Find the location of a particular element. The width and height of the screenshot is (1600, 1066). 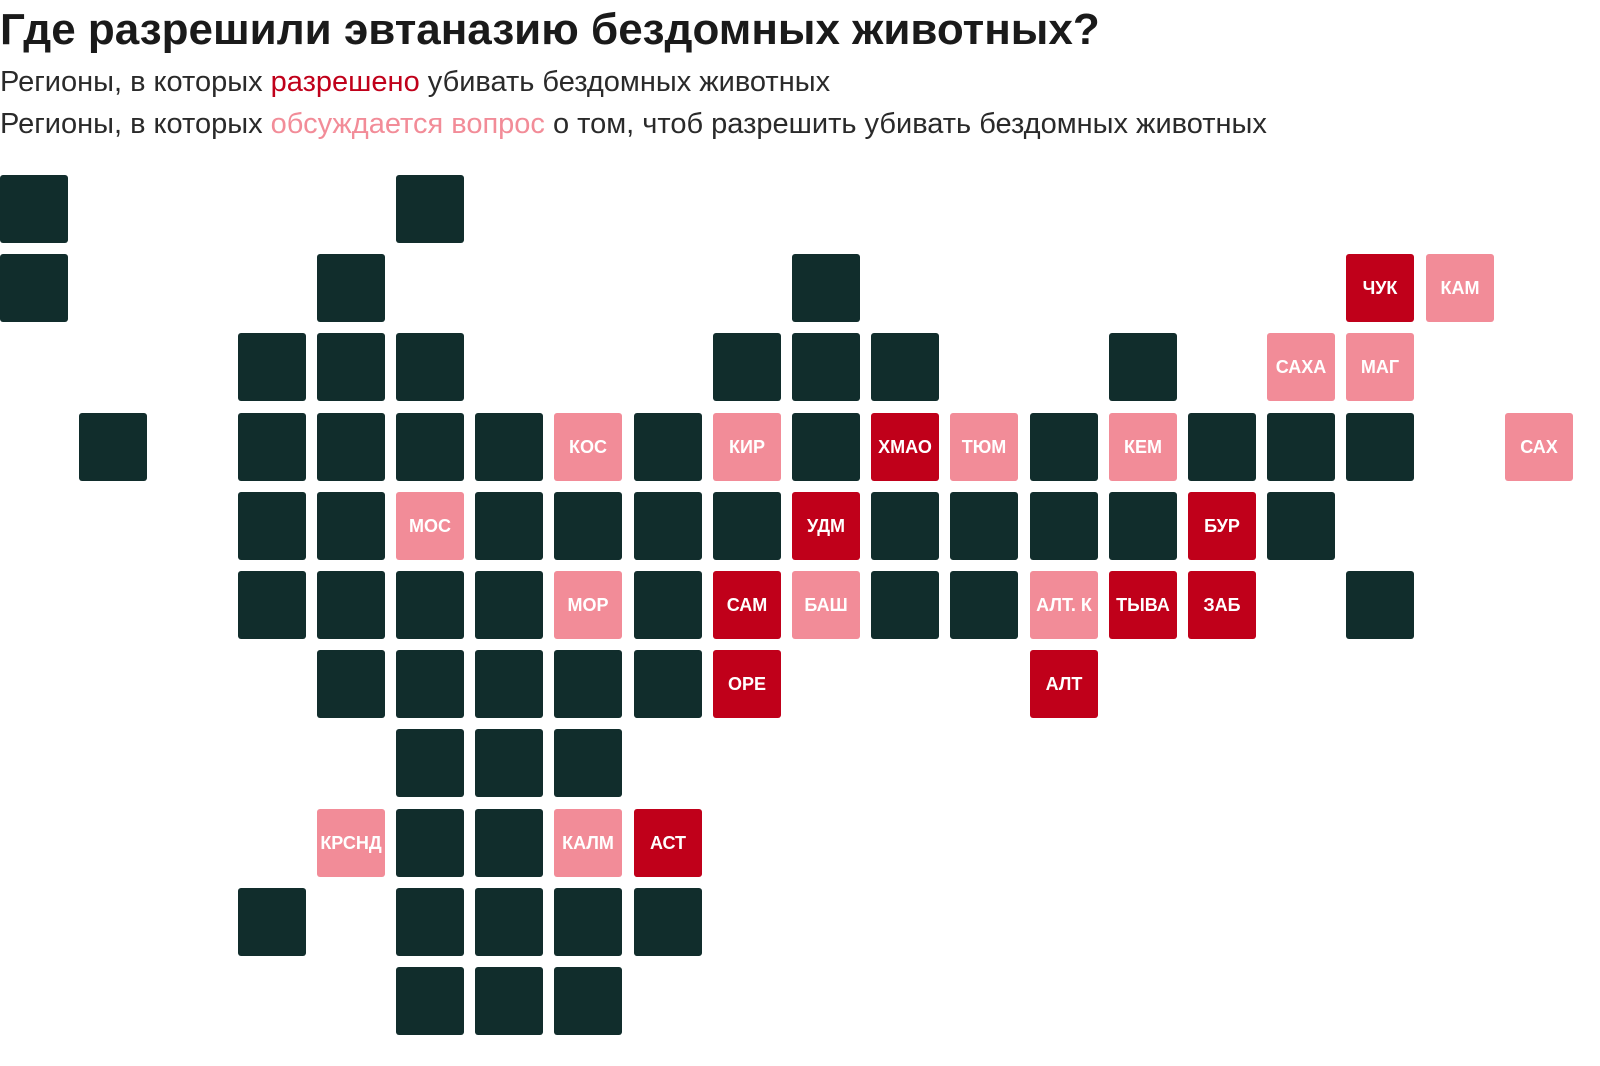

region-tile-БАШ: БАШ is located at coordinates (826, 605).